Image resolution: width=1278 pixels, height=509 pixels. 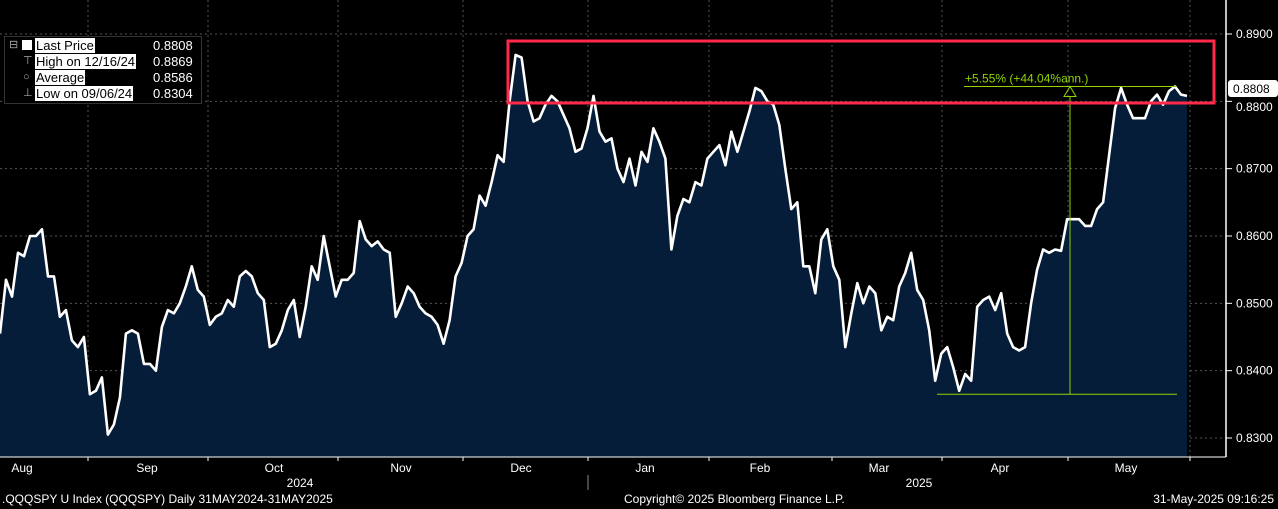 I want to click on y-tick-label: 0.8900, so click(x=1254, y=34).